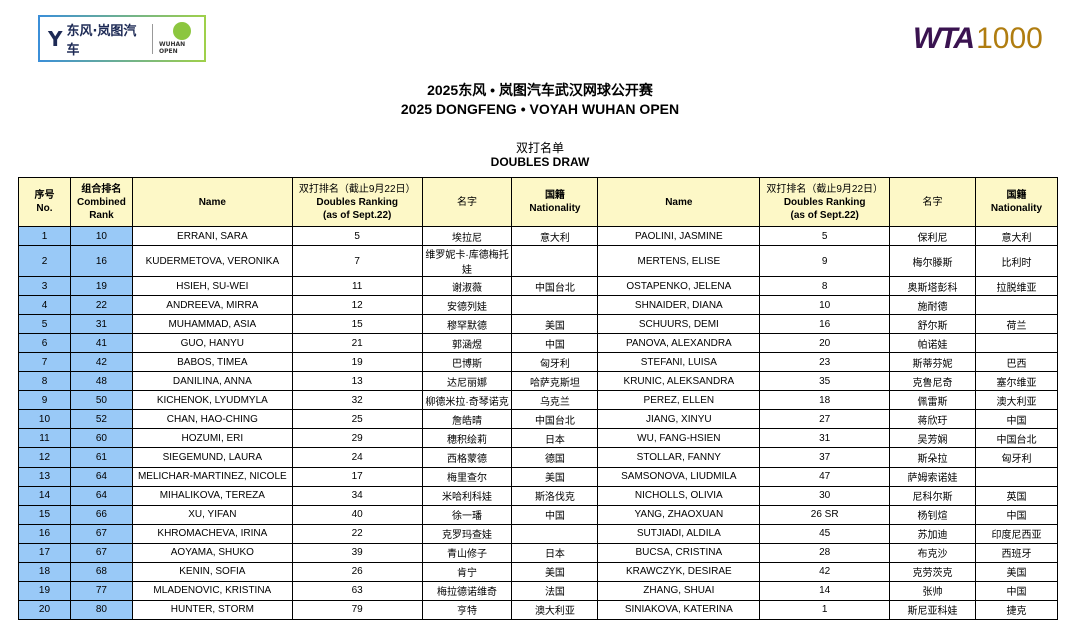 This screenshot has height=622, width=1080. Describe the element at coordinates (932, 552) in the screenshot. I see `player2-cn-name: 布克沙` at that location.